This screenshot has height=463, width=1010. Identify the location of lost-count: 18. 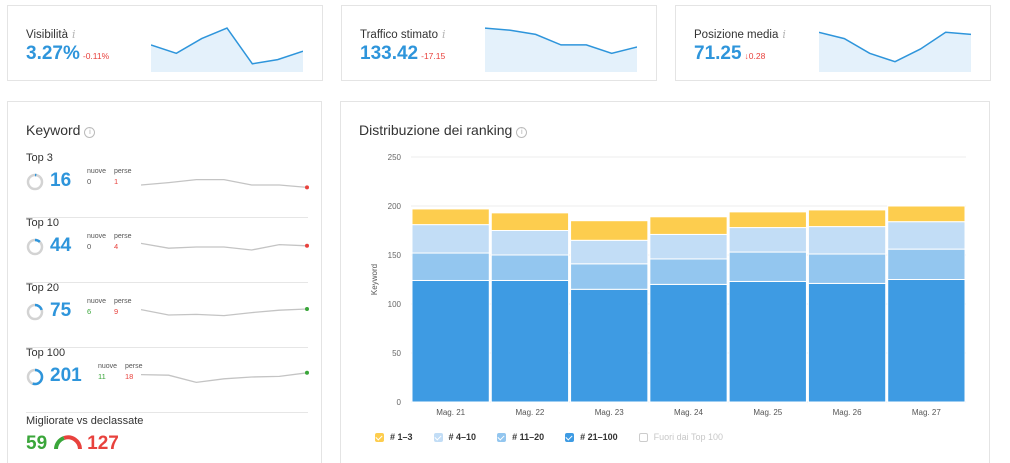
(129, 376).